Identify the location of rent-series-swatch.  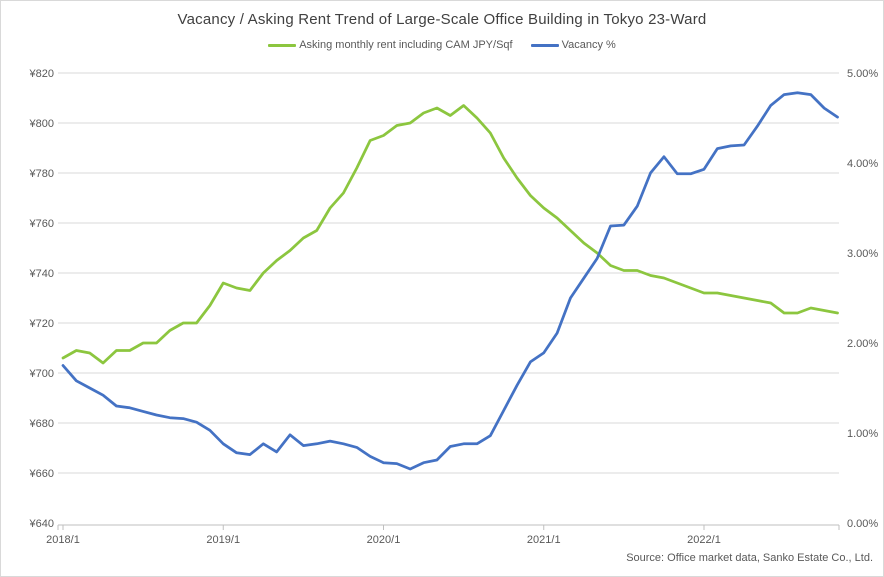
(282, 45).